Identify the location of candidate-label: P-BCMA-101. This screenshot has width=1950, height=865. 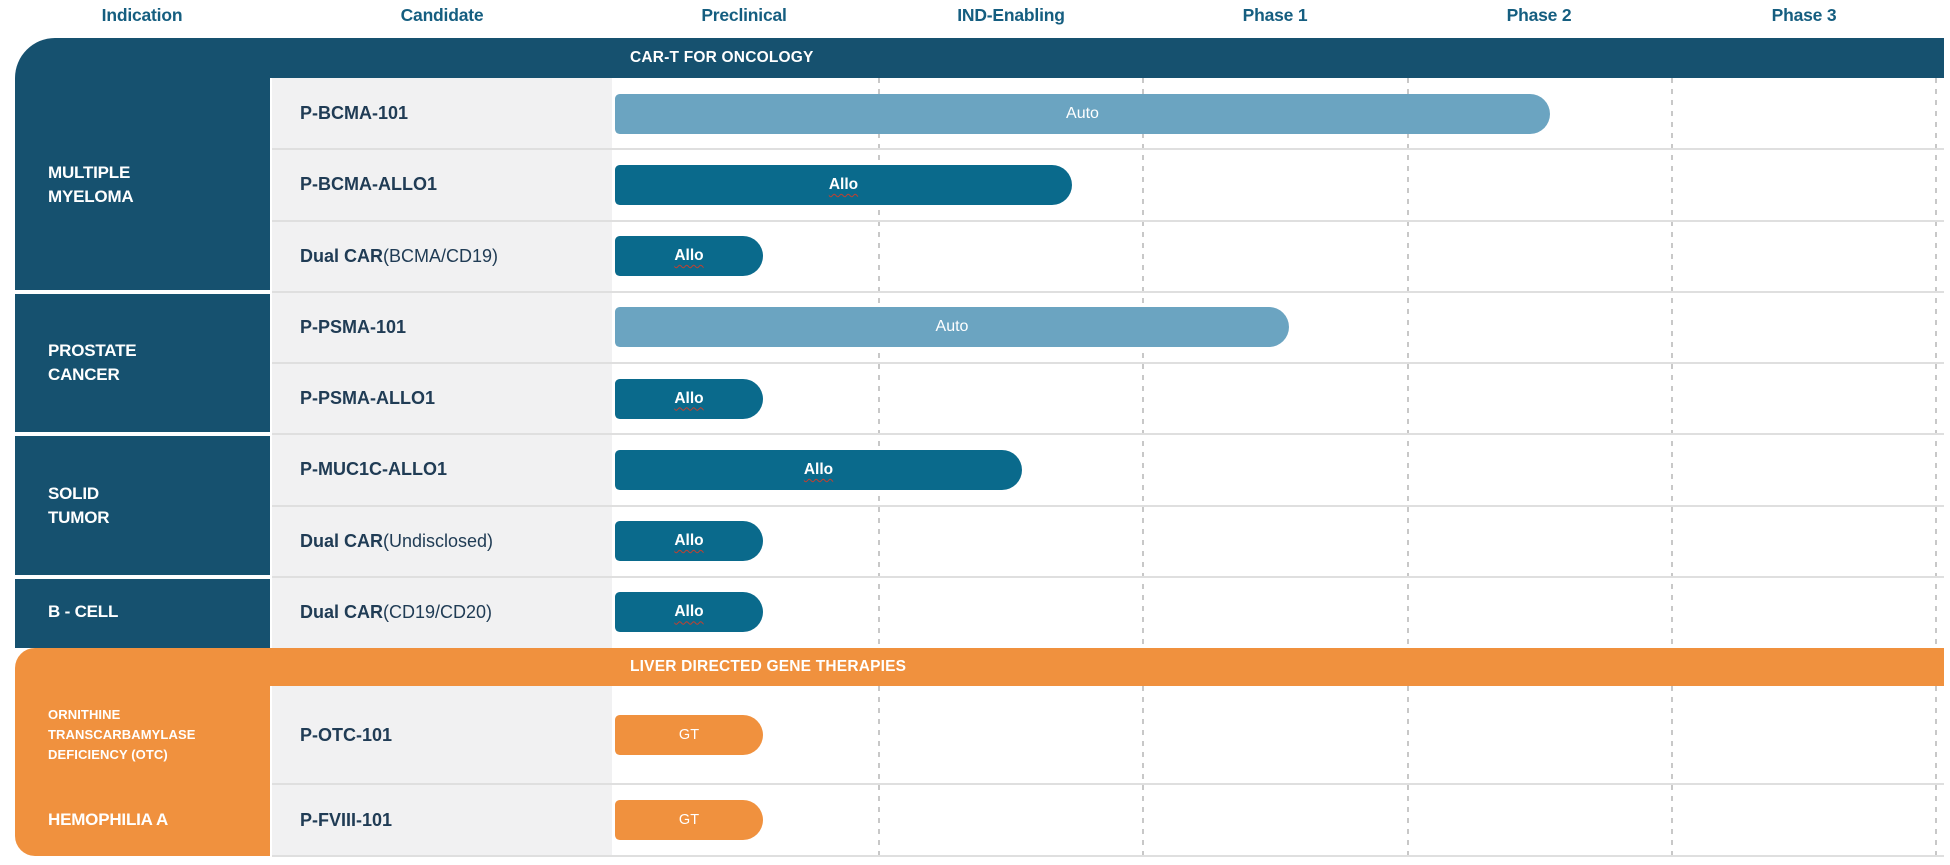
(354, 113).